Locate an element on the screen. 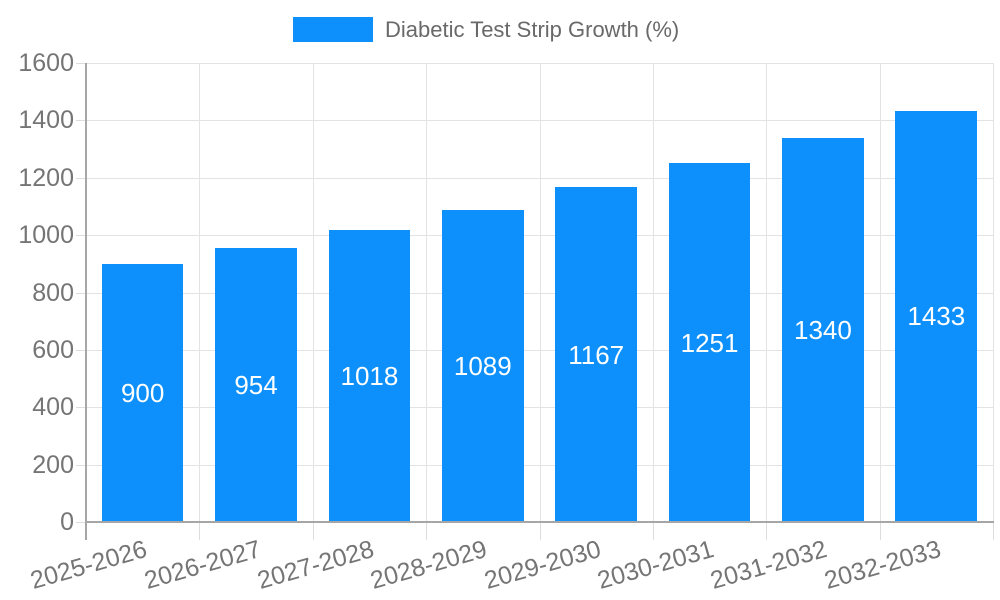 The width and height of the screenshot is (1000, 600). y-tick-label: 600 is located at coordinates (53, 349).